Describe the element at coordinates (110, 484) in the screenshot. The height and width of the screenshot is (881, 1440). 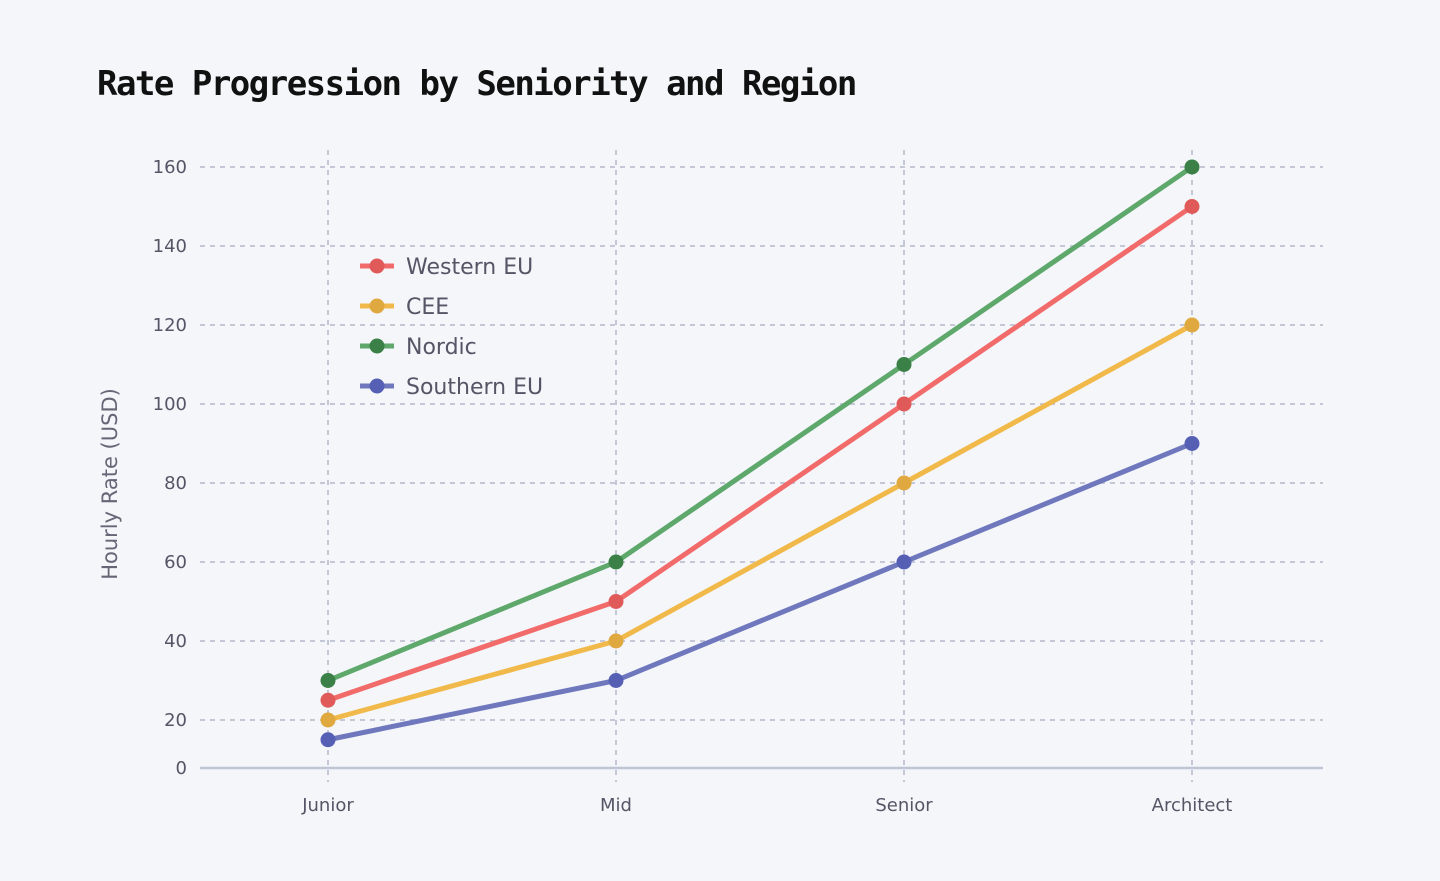
I see `y-axis-label: Hourly Rate (USD)` at that location.